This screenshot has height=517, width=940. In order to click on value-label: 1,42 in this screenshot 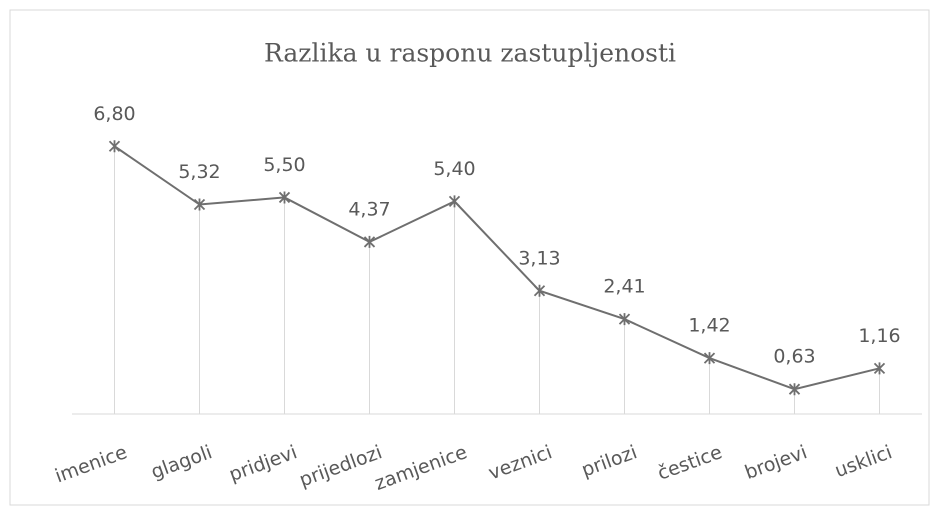, I will do `click(709, 326)`.